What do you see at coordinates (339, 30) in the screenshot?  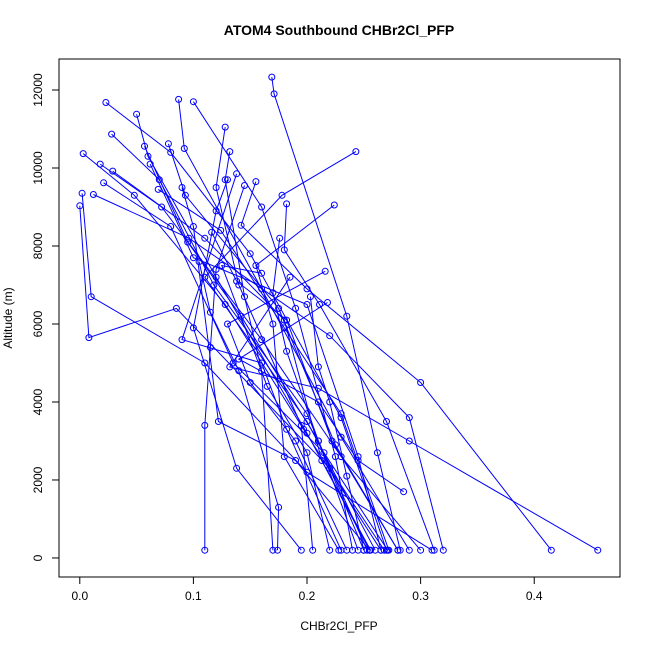 I see `chart-title: ATOM4 Southbound CHBr2Cl_PFP` at bounding box center [339, 30].